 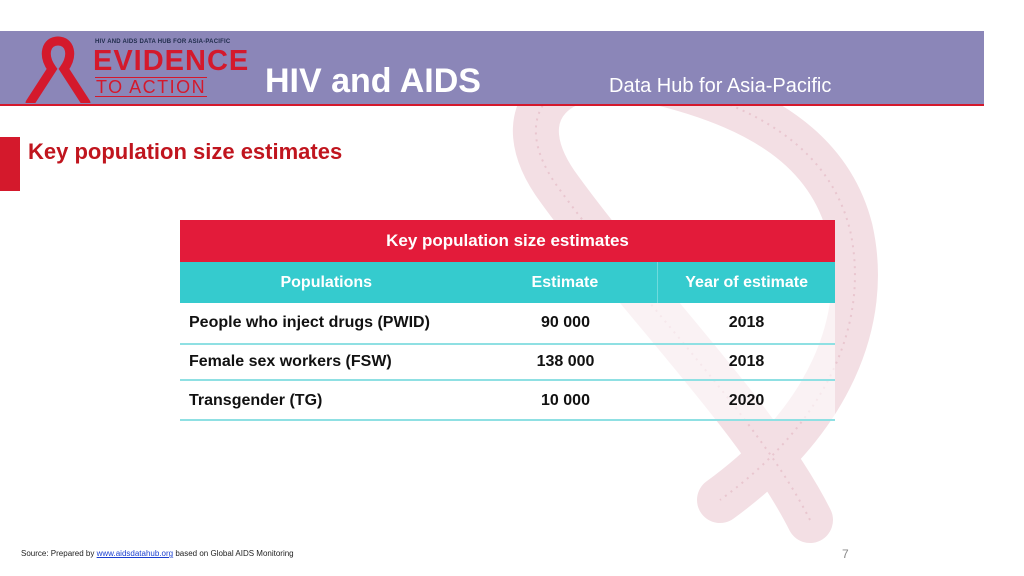 I want to click on cell-population: Female sex workers (FSW), so click(x=290, y=361).